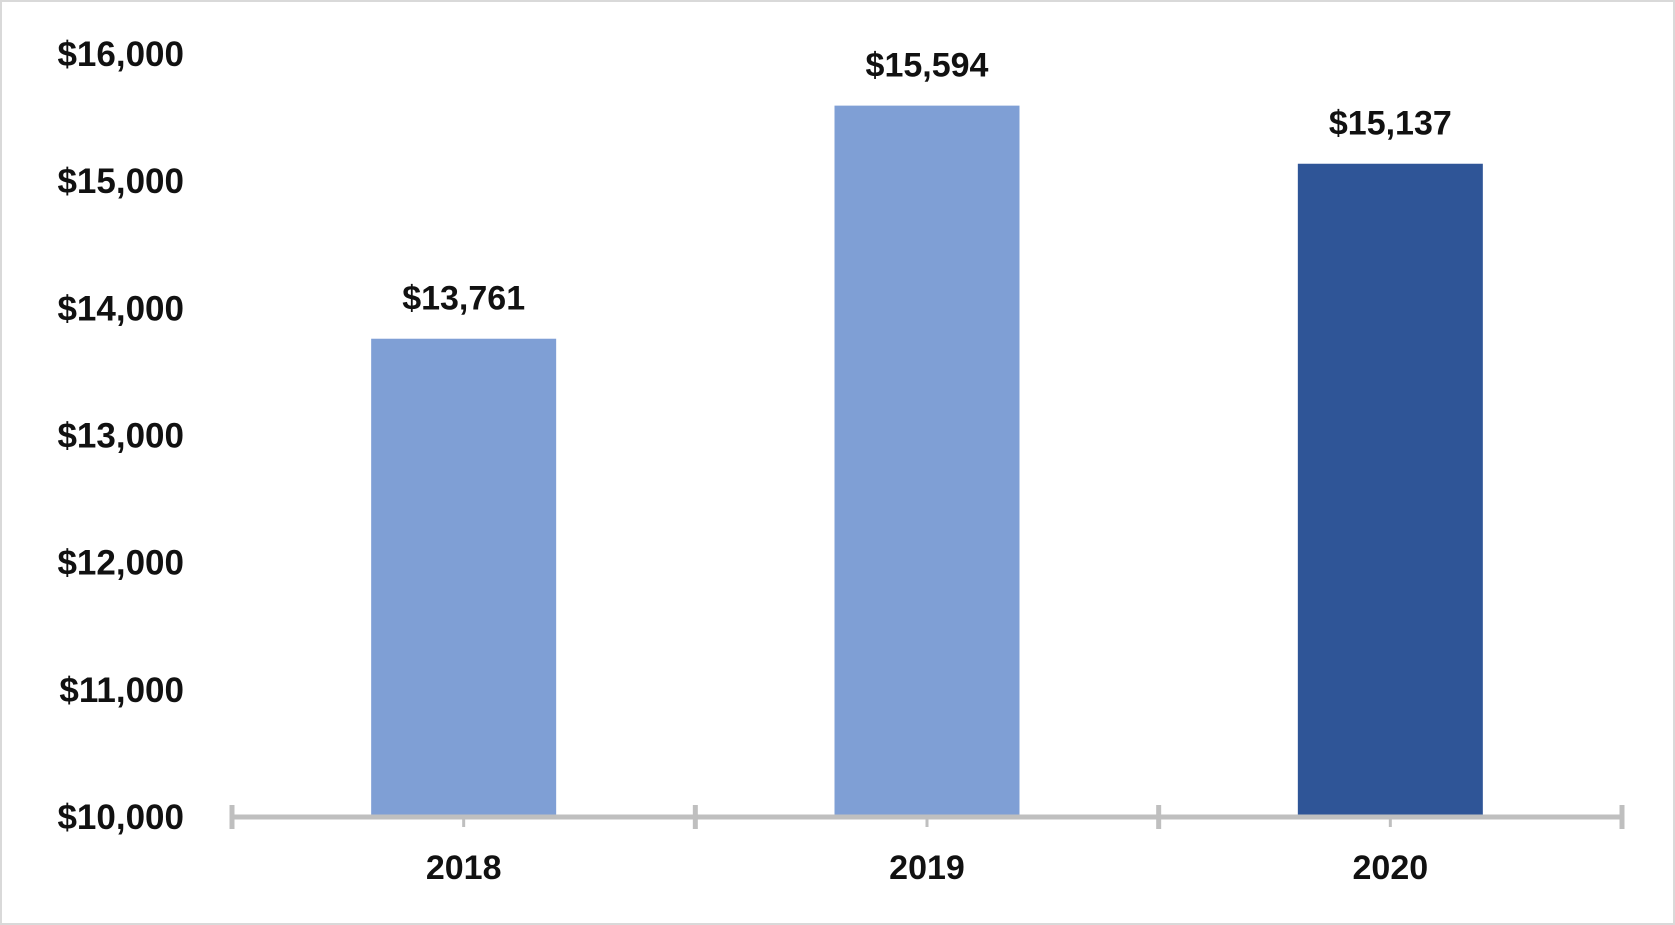  Describe the element at coordinates (120, 181) in the screenshot. I see `y-tick-label: $15,000` at that location.